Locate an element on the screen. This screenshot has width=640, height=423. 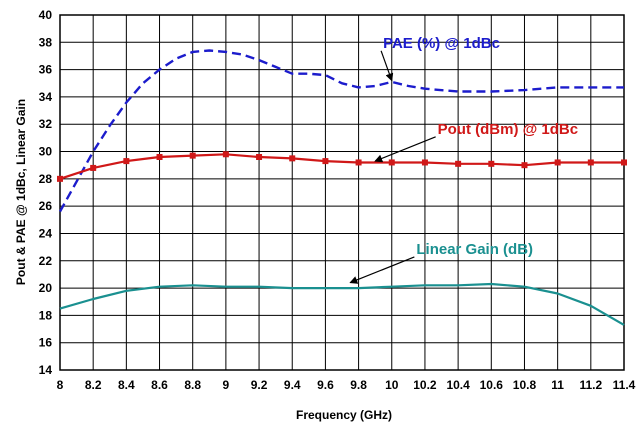
x-tick-label: 10.4 is located at coordinates (458, 385).